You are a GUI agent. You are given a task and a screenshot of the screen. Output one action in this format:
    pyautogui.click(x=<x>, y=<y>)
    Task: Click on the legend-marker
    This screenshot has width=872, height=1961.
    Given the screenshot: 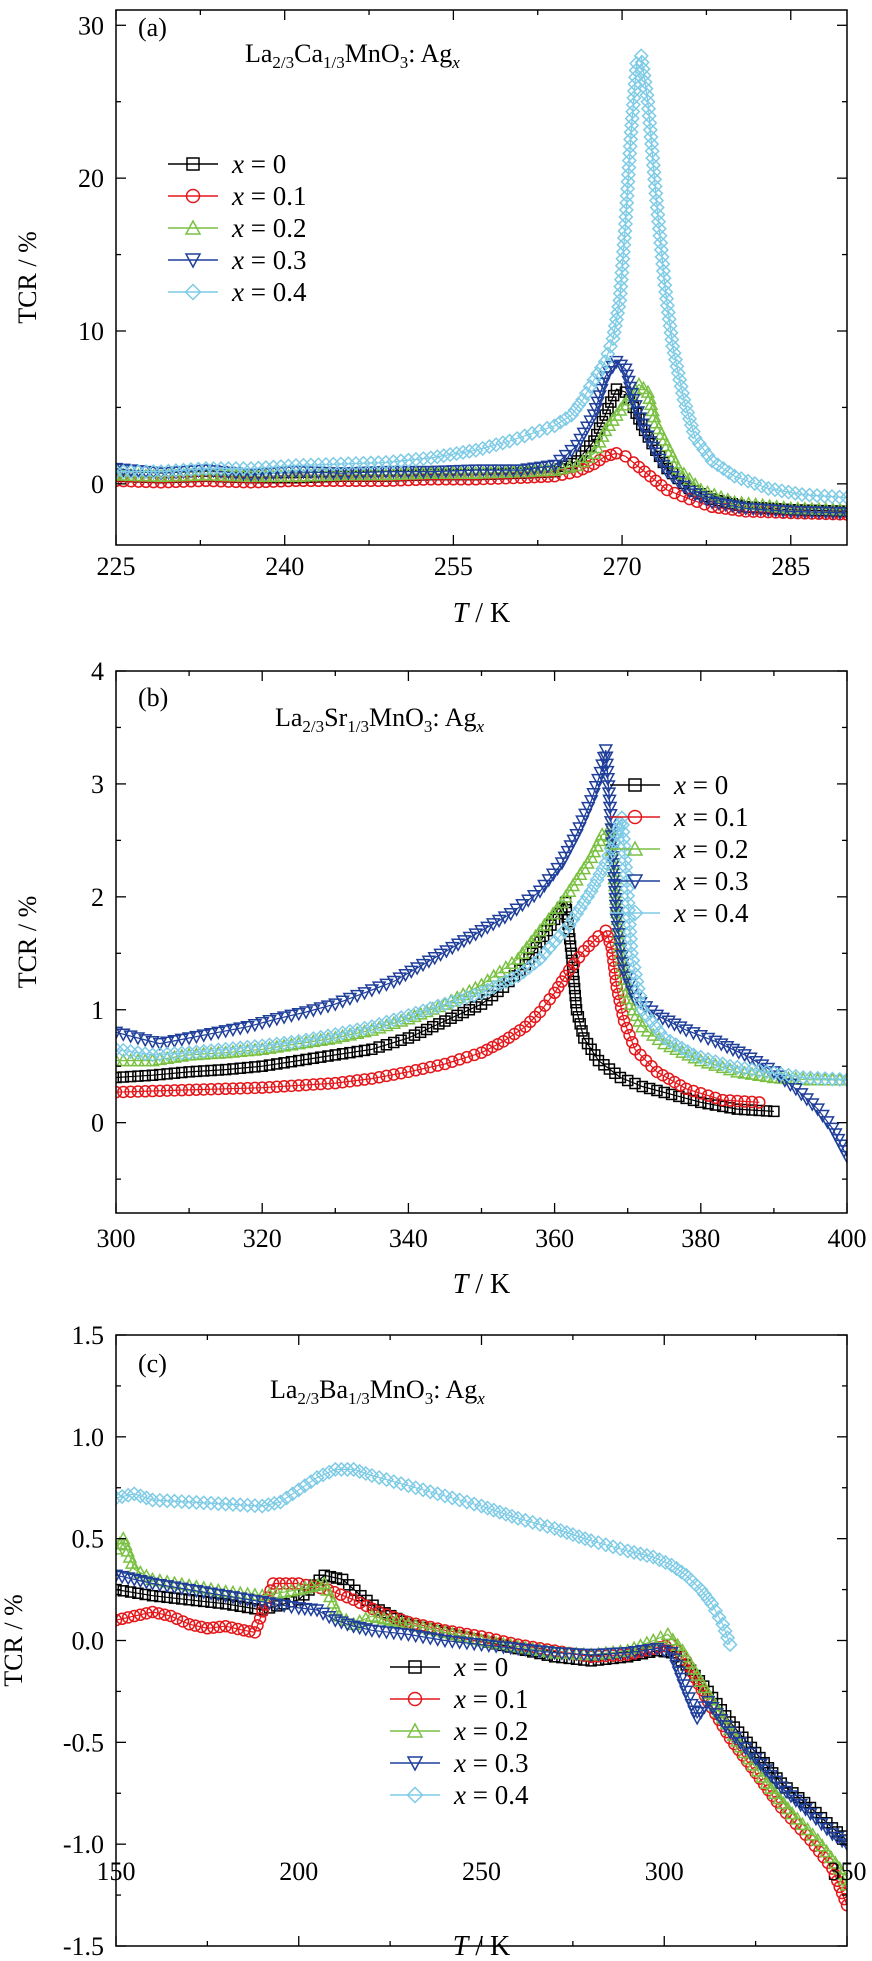 What is the action you would take?
    pyautogui.click(x=193, y=227)
    